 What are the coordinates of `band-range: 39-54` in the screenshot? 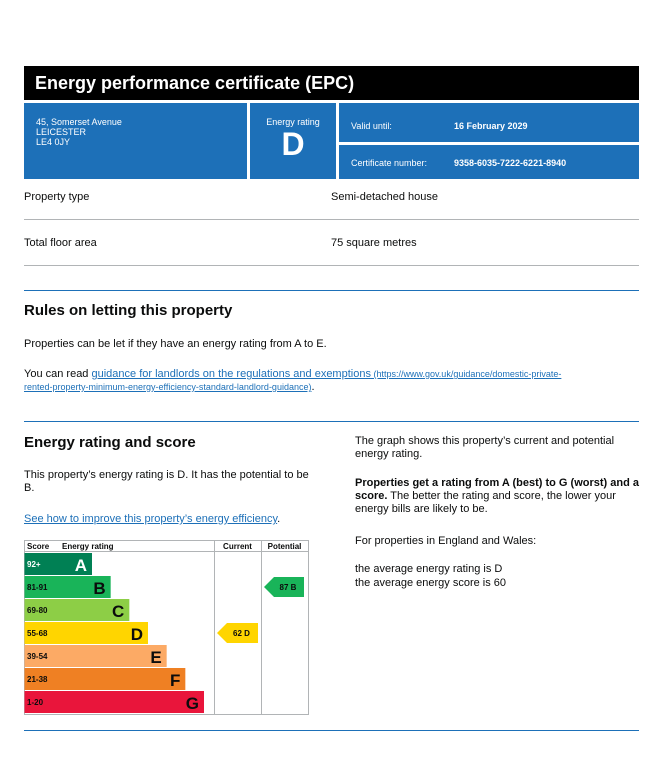 It's located at (37, 656).